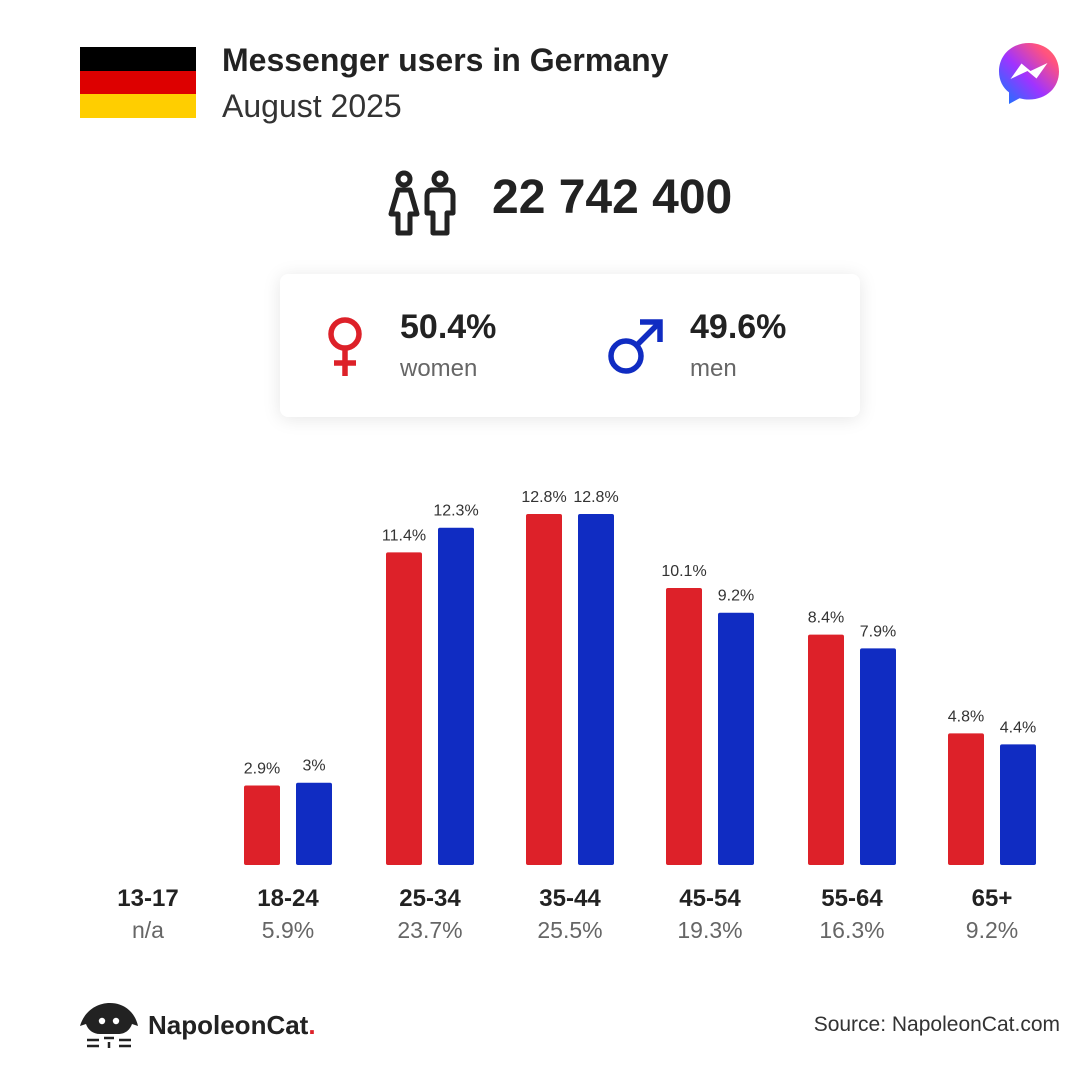 The image size is (1080, 1080). What do you see at coordinates (439, 368) in the screenshot?
I see `women-label: women` at bounding box center [439, 368].